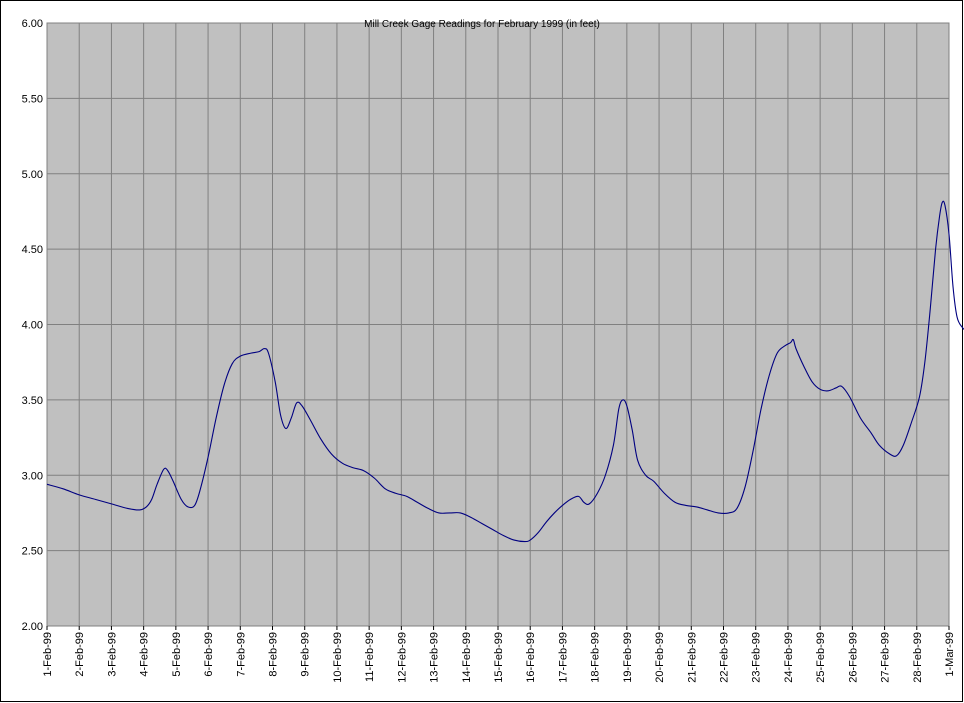 The height and width of the screenshot is (703, 964). I want to click on x-tick-label: 9-Feb-99, so click(306, 654).